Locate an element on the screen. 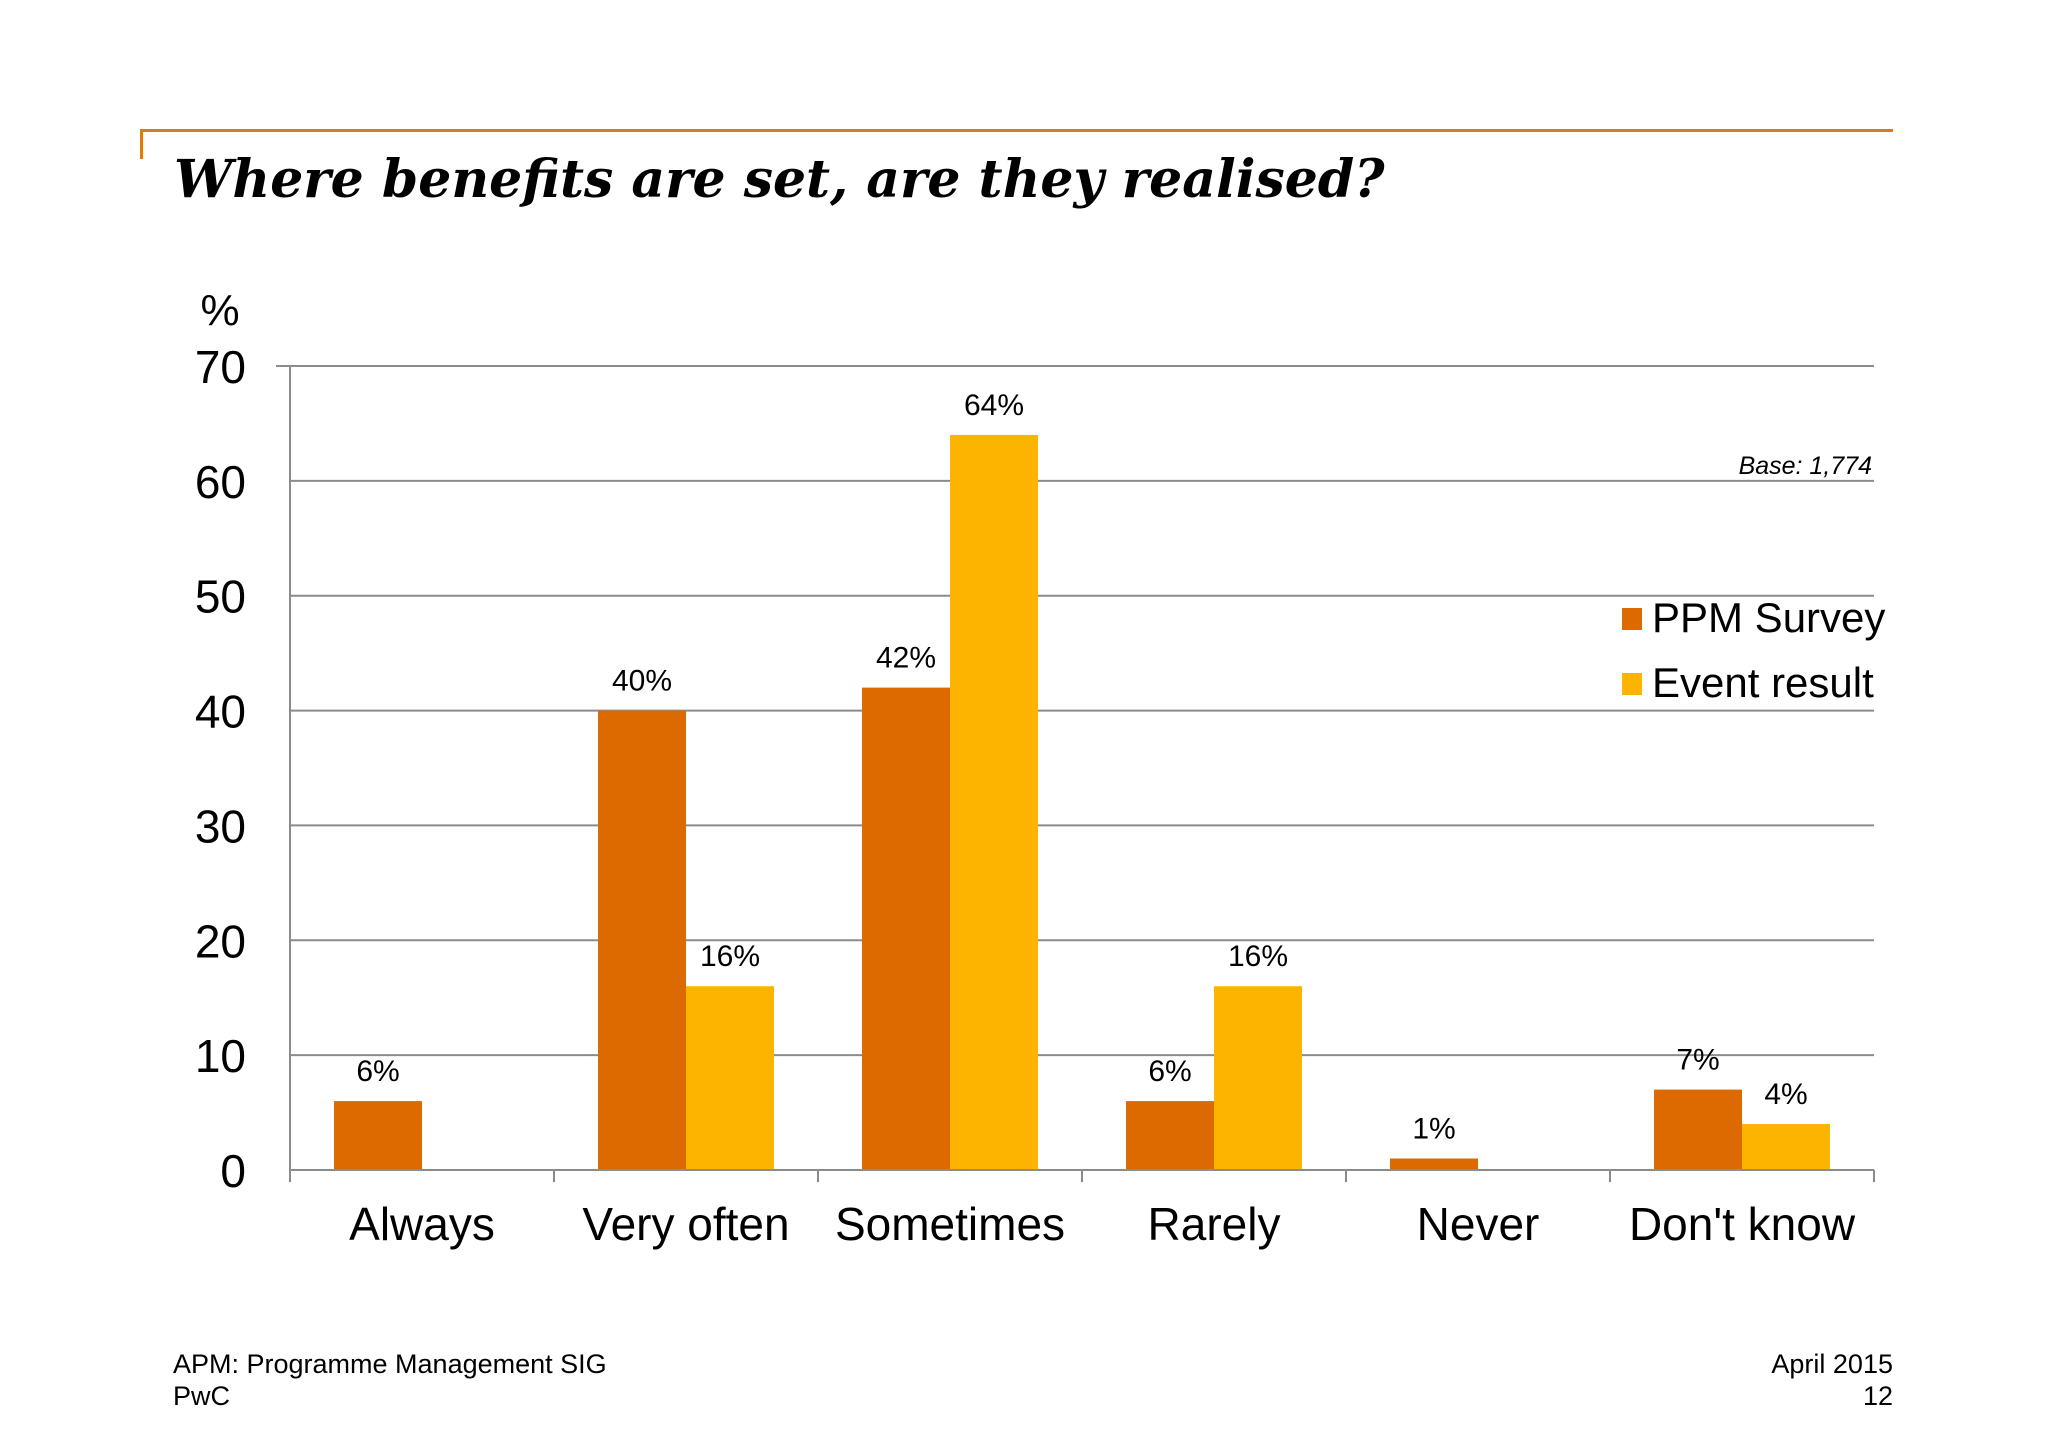 The width and height of the screenshot is (2048, 1447). footer-organisation: APM: Programme Management SIG is located at coordinates (390, 1364).